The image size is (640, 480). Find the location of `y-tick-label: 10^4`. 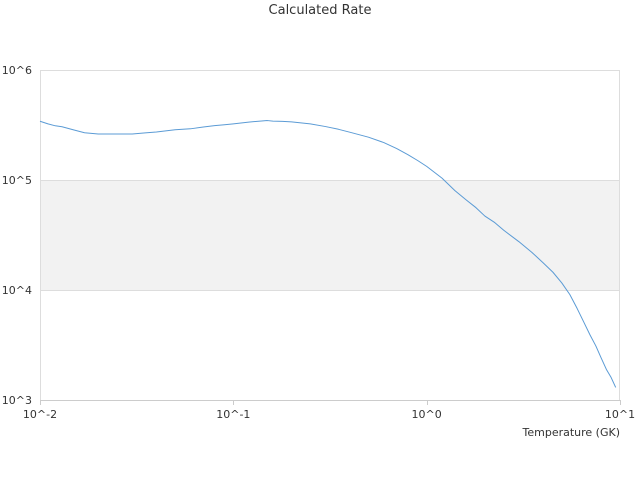

y-tick-label: 10^4 is located at coordinates (17, 290).